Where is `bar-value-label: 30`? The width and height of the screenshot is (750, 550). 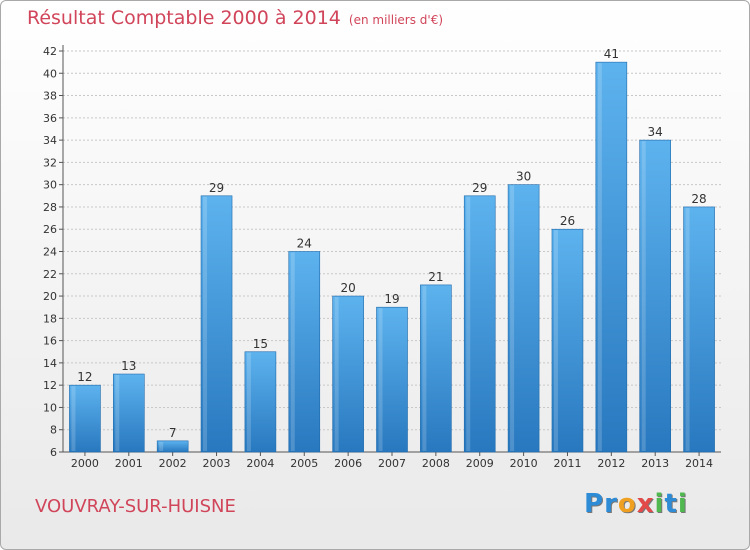
bar-value-label: 30 is located at coordinates (523, 177).